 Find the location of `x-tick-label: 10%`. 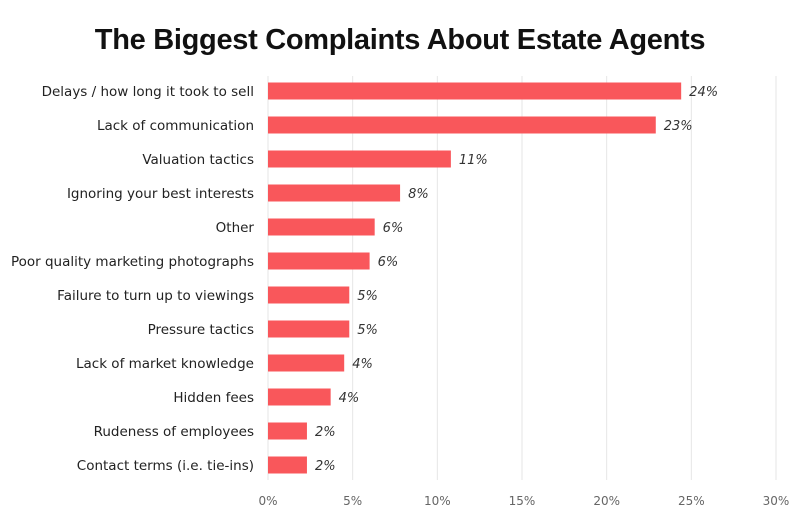

x-tick-label: 10% is located at coordinates (437, 501).